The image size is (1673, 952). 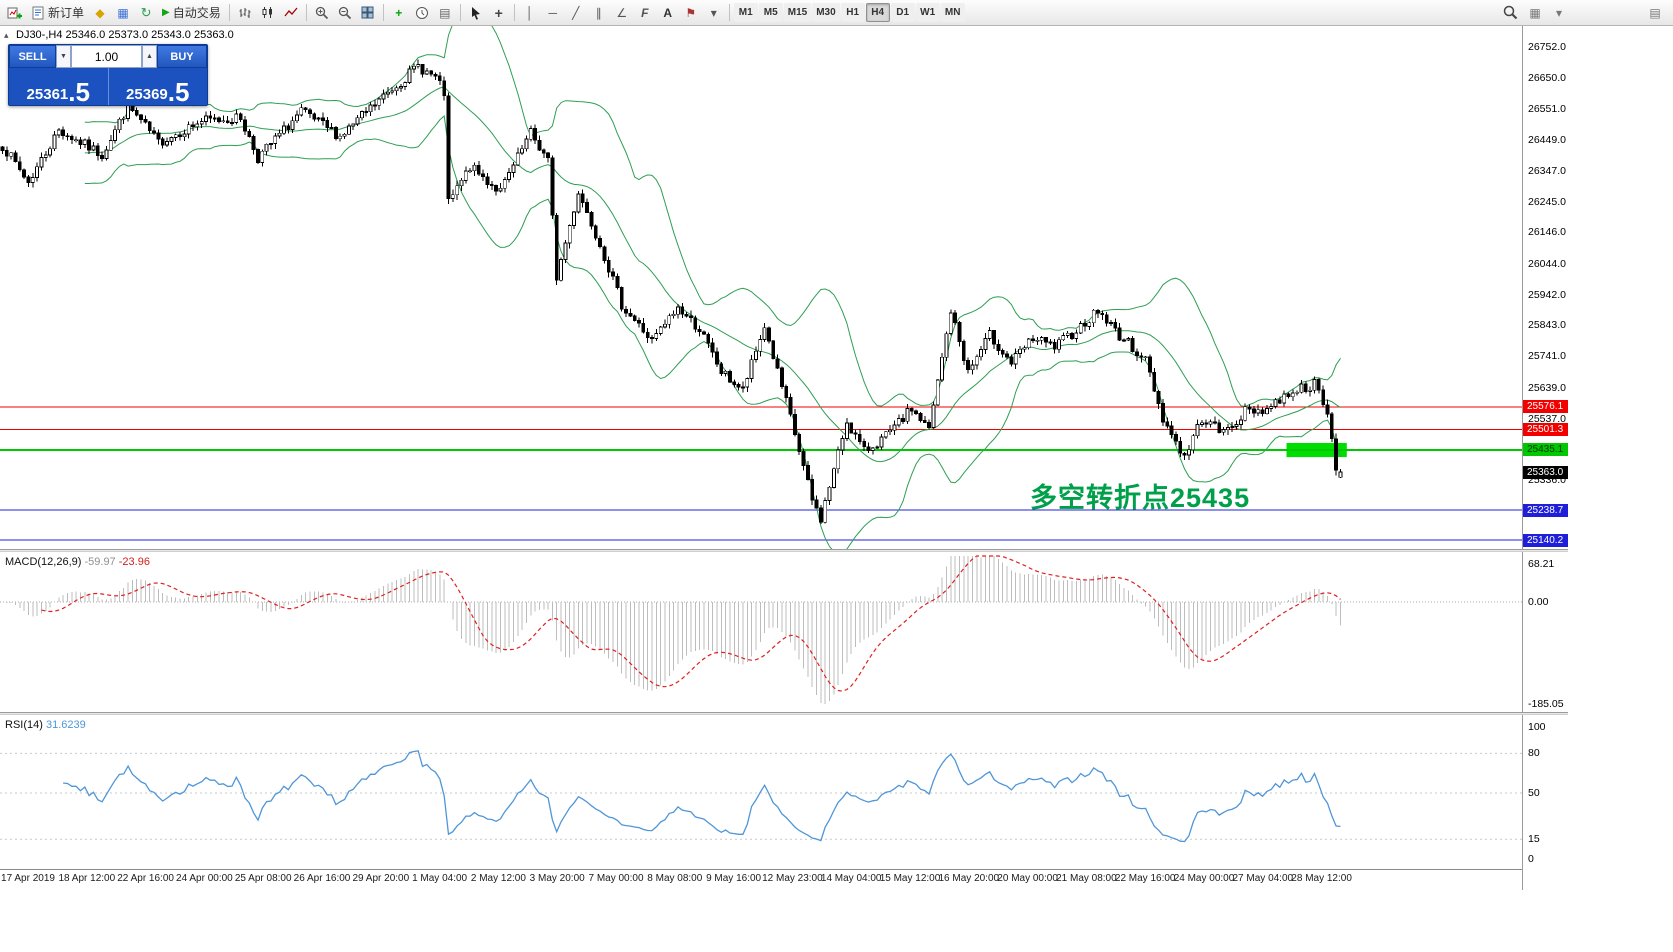 What do you see at coordinates (902, 12) in the screenshot?
I see `timeframe-D1: D1` at bounding box center [902, 12].